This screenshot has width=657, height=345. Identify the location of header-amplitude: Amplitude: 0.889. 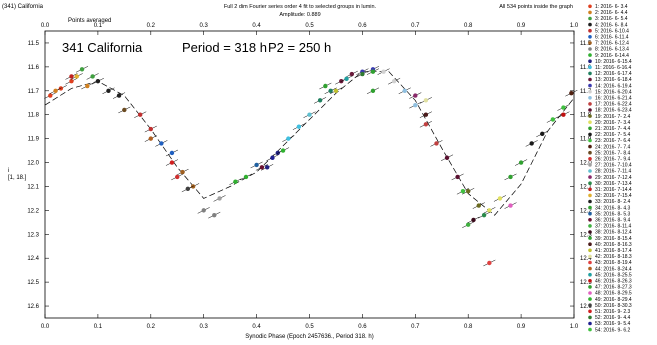
(299, 15).